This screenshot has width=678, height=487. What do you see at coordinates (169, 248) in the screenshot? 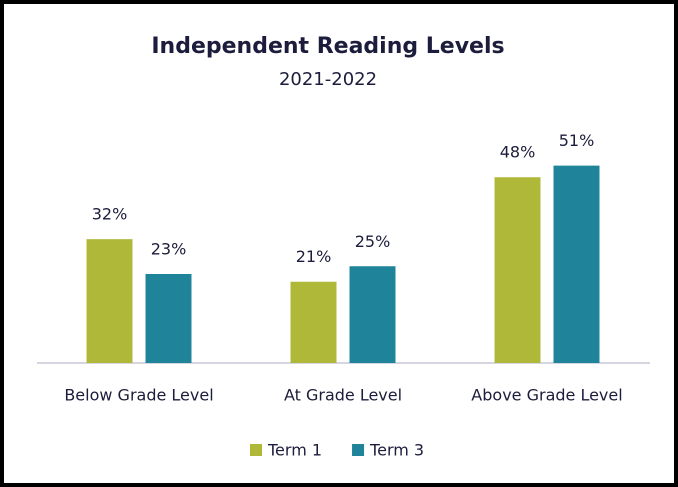
I see `data-label: 23%` at bounding box center [169, 248].